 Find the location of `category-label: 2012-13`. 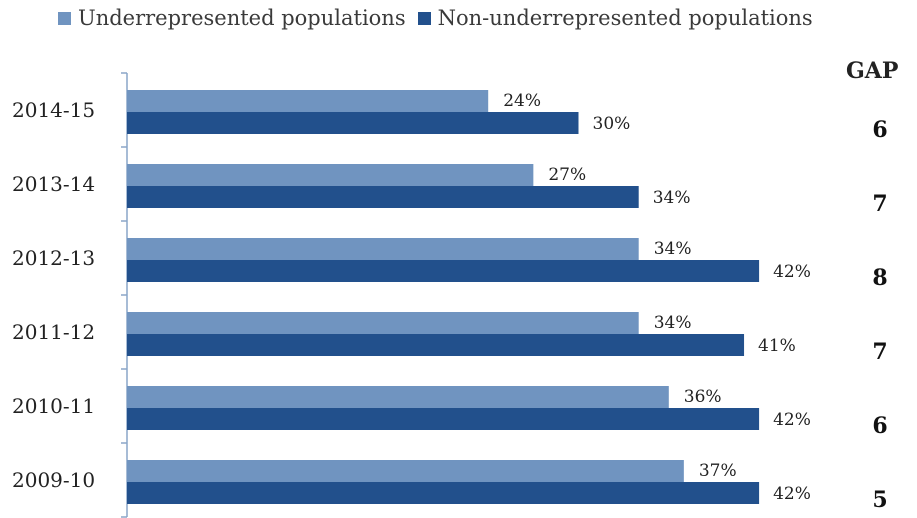

category-label: 2012-13 is located at coordinates (53, 258).